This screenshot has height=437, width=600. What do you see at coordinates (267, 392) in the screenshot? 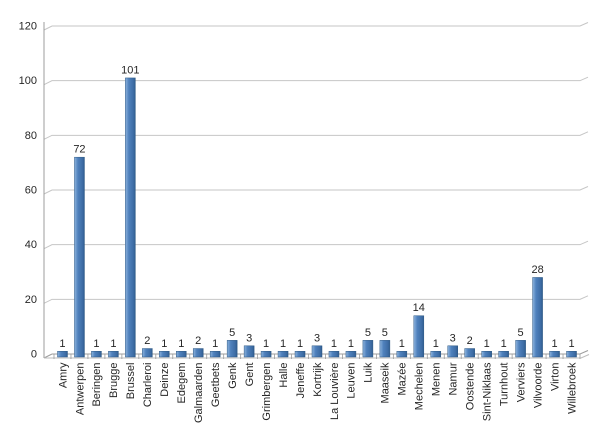
I see `x-category-label: Grimbergen` at bounding box center [267, 392].